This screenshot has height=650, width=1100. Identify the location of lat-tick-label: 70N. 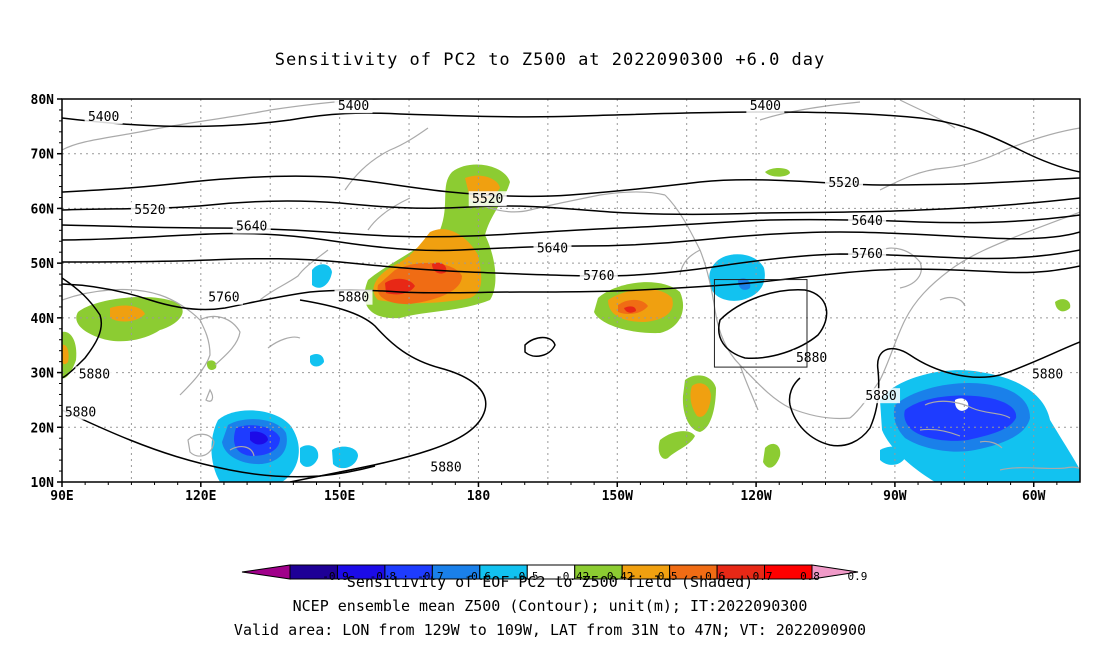
(43, 155).